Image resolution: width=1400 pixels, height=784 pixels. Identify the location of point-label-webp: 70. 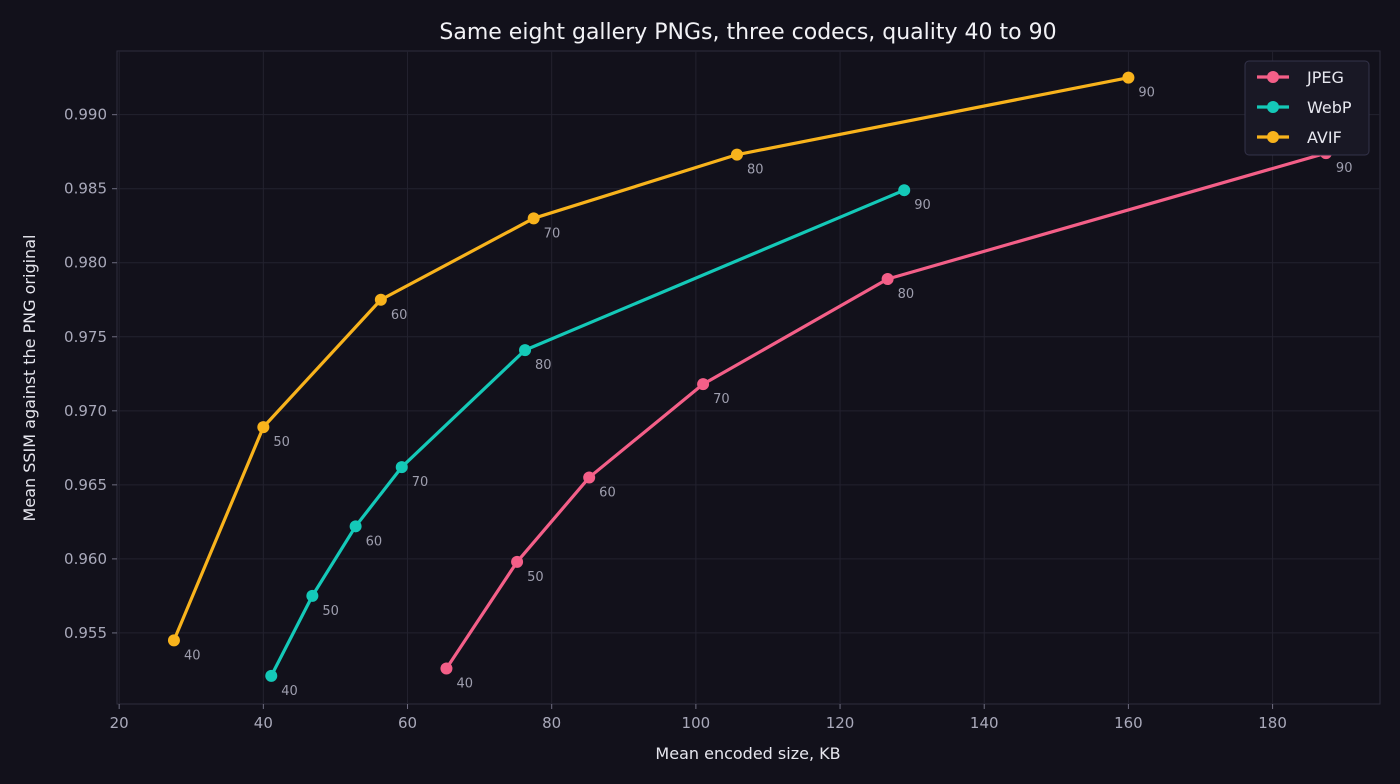
(420, 482).